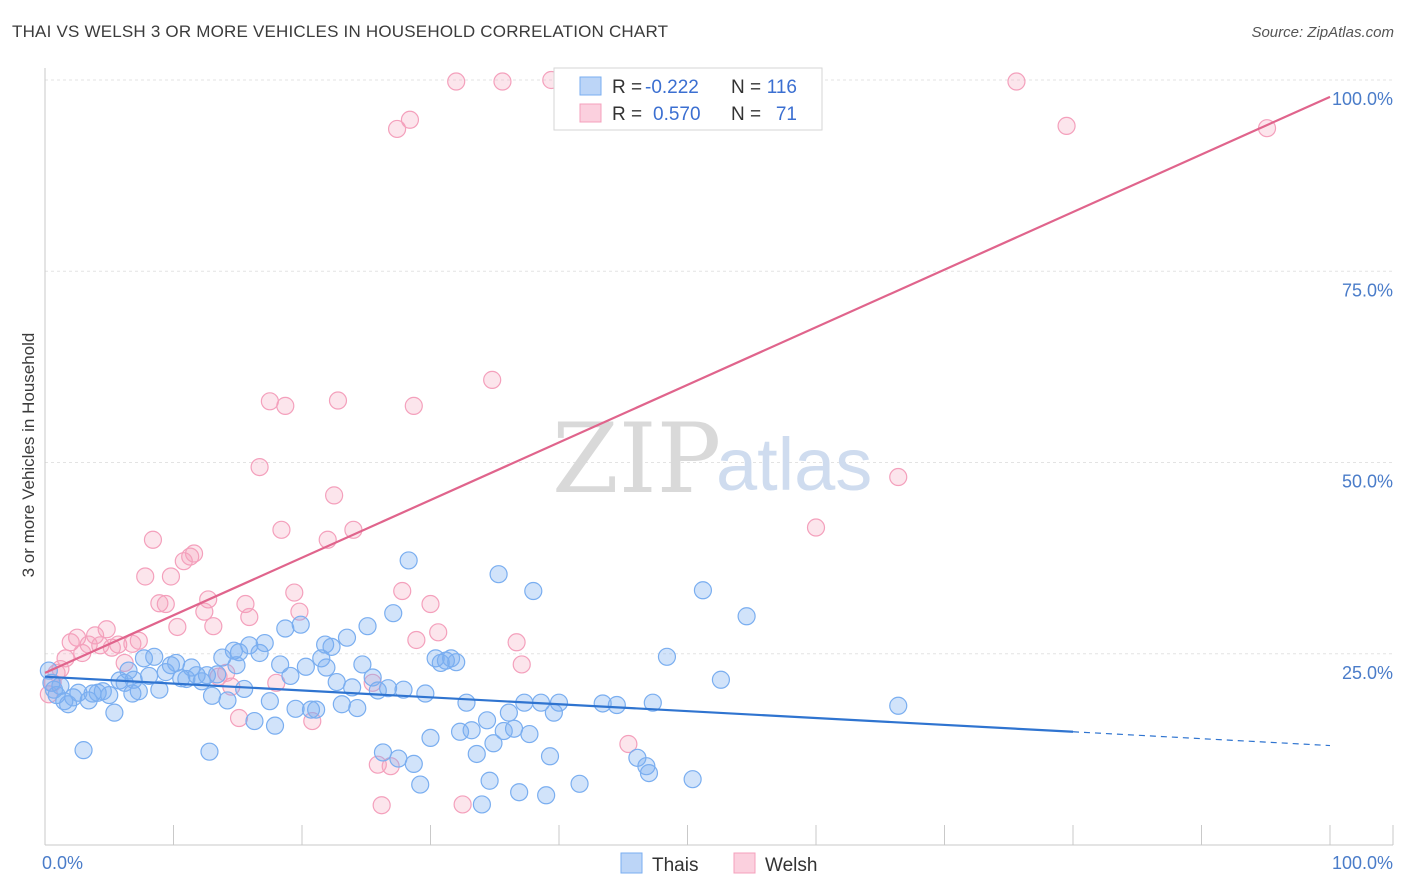 This screenshot has width=1406, height=892. I want to click on legend-n-label-thais: N =, so click(746, 87).